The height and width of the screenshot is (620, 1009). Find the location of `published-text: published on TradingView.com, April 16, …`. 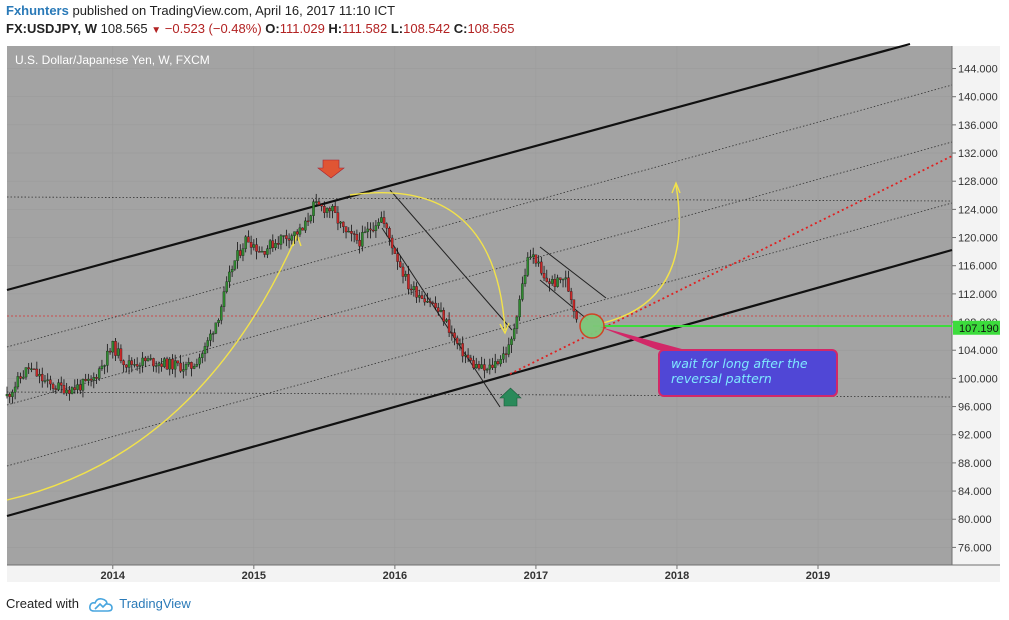

published-text: published on TradingView.com, April 16, … is located at coordinates (234, 10).